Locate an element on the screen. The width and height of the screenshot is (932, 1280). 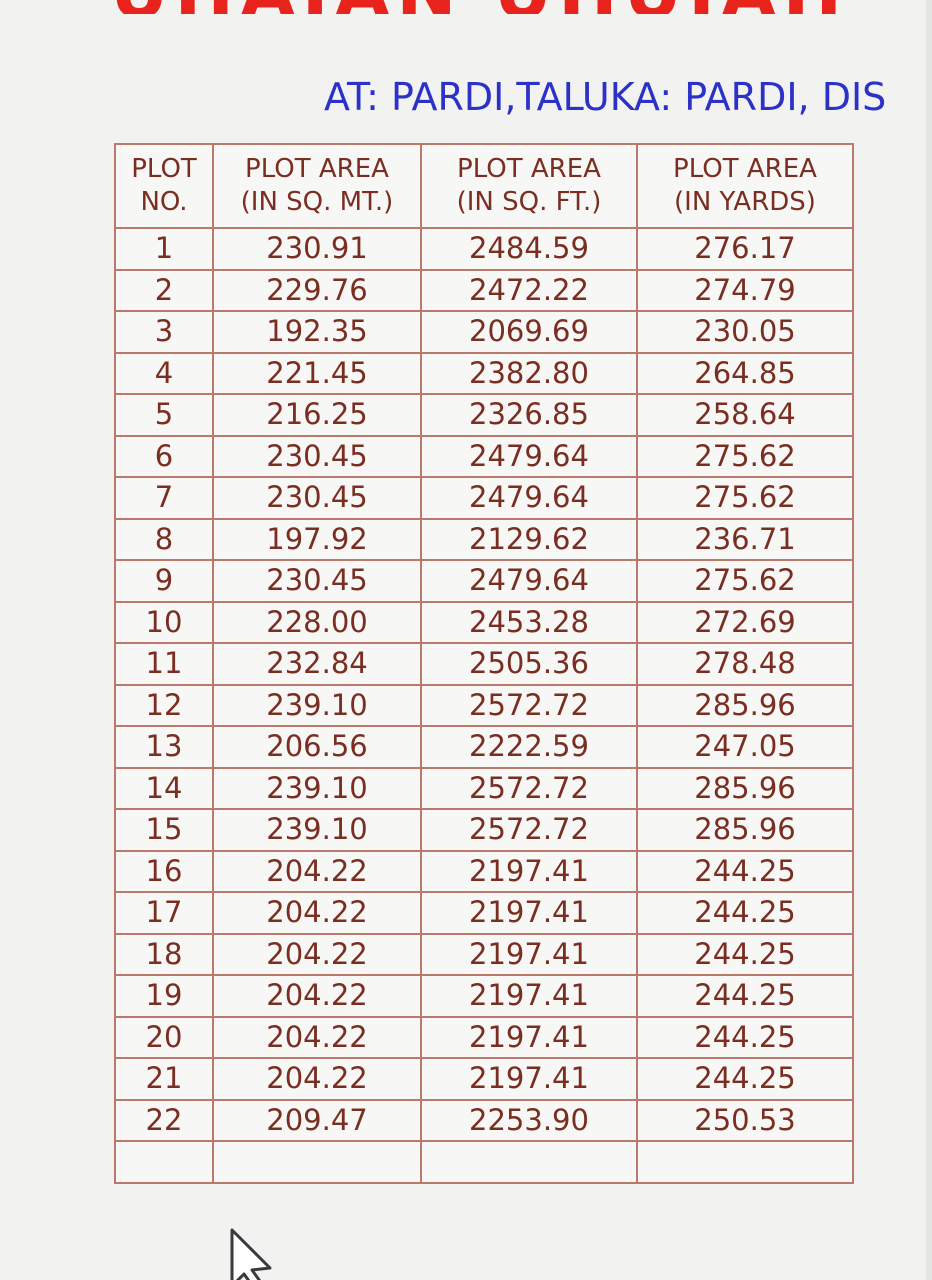
area-yards-cell: 258.64 is located at coordinates (745, 415).